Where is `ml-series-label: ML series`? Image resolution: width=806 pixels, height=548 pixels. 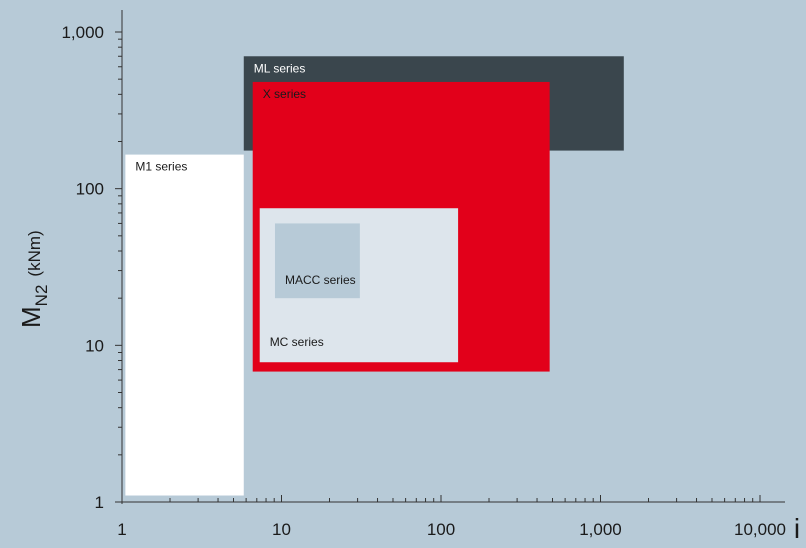 ml-series-label: ML series is located at coordinates (280, 68).